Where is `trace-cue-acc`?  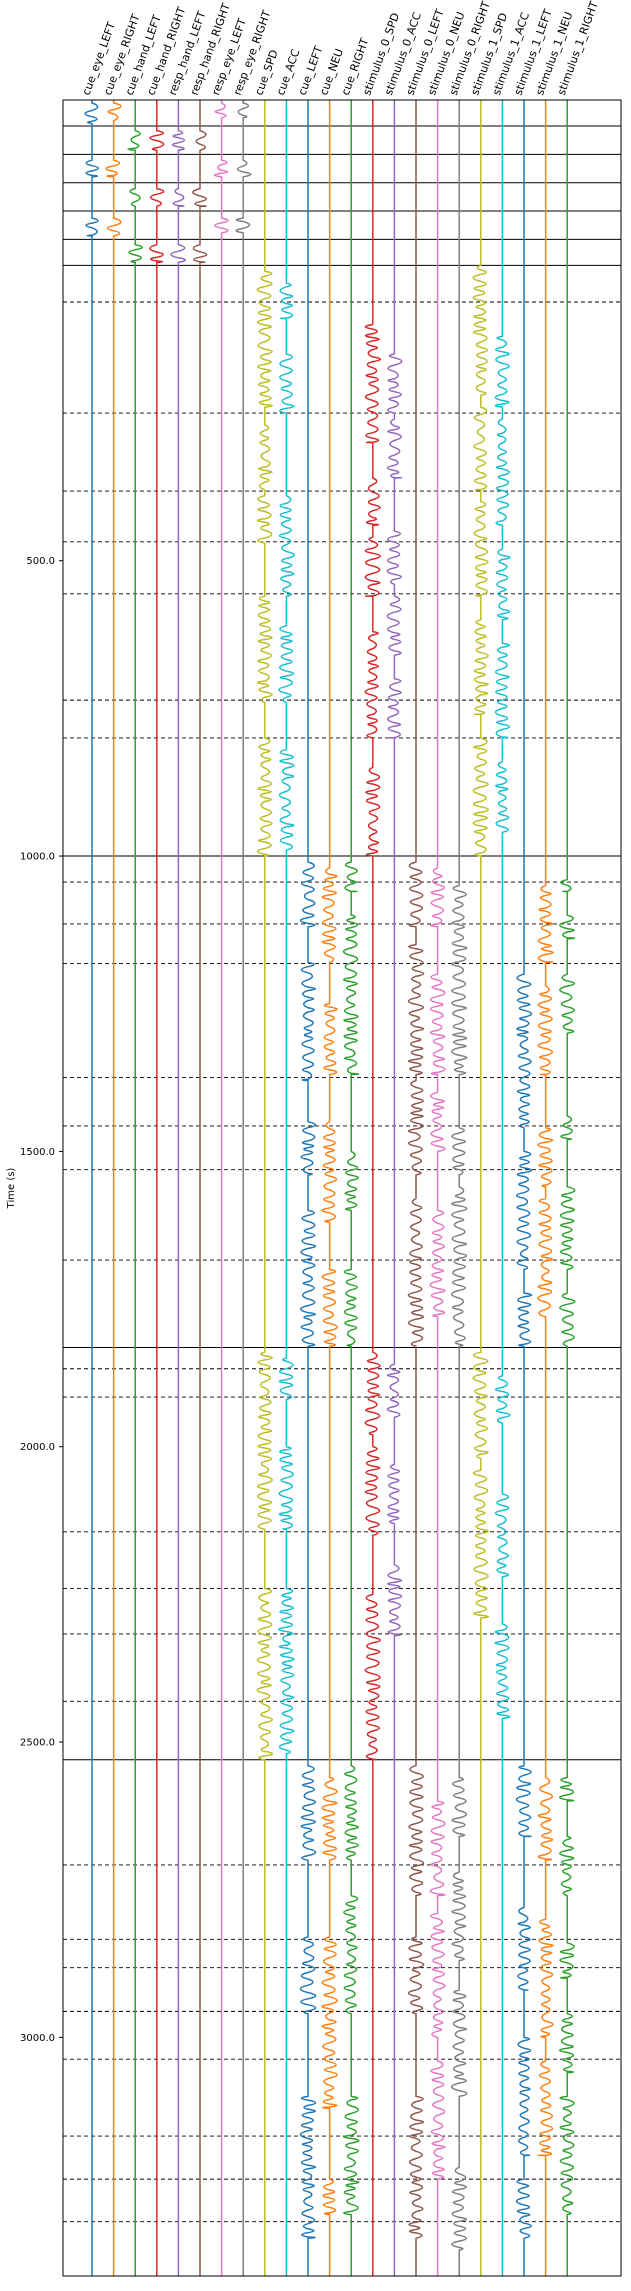 trace-cue-acc is located at coordinates (286, 1188).